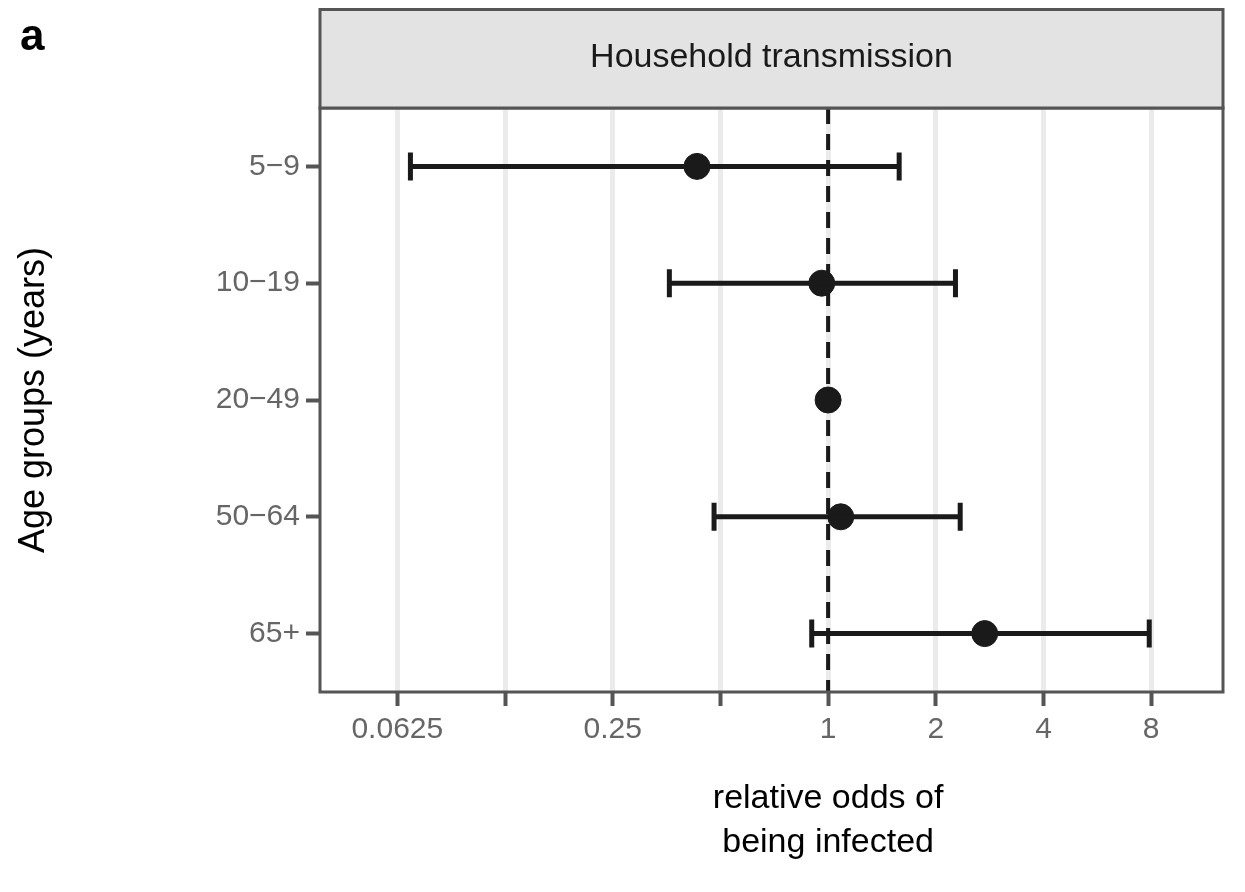 This screenshot has width=1245, height=892. I want to click on y-tick-label: 20−49, so click(257, 398).